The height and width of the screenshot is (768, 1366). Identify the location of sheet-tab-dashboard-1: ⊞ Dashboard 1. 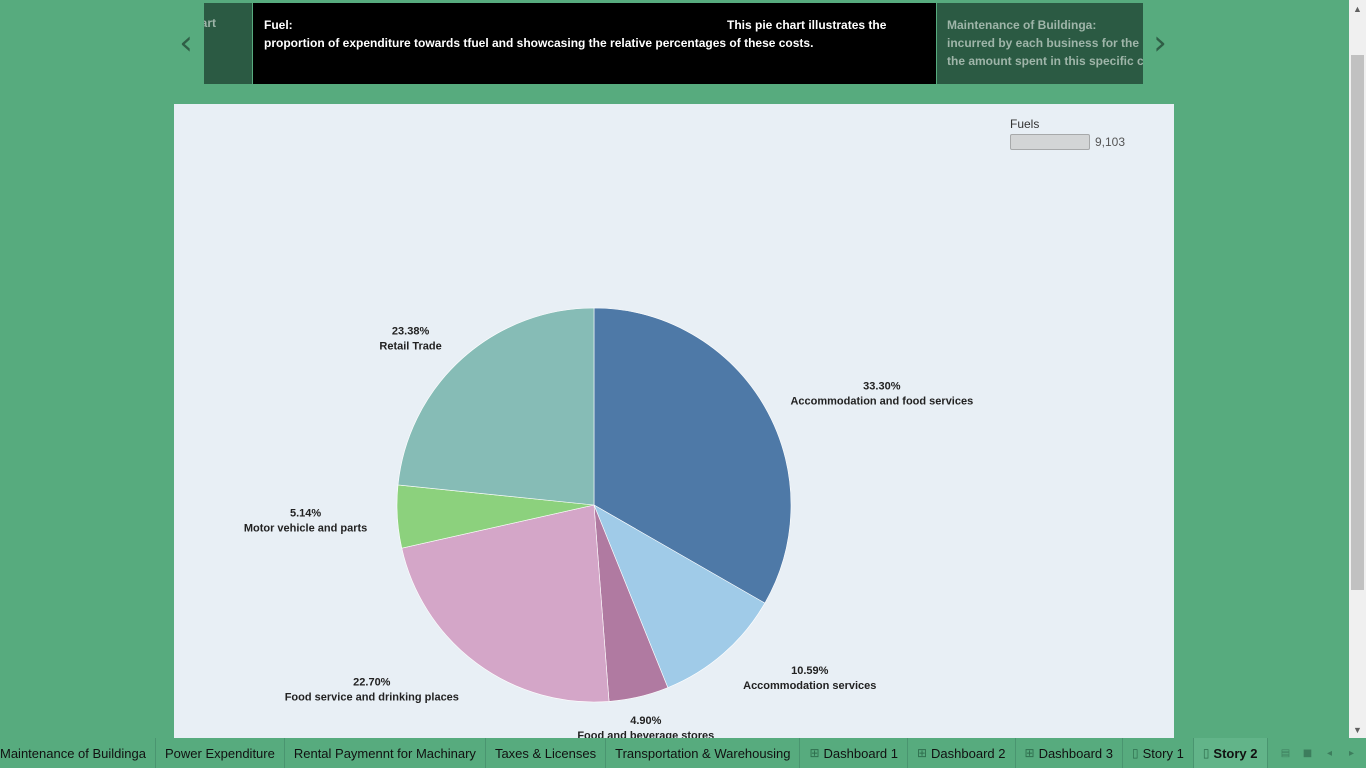
(854, 753).